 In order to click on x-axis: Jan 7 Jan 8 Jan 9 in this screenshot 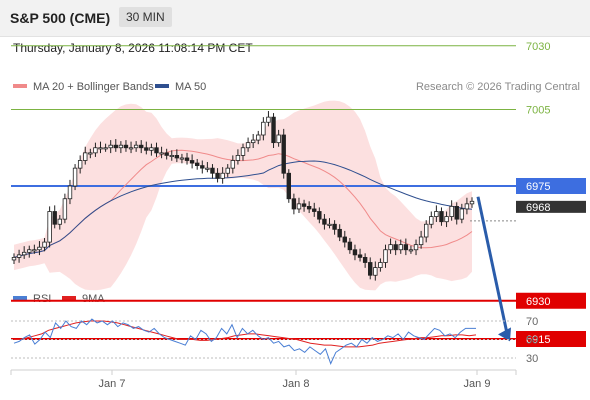, I will do `click(263, 380)`.